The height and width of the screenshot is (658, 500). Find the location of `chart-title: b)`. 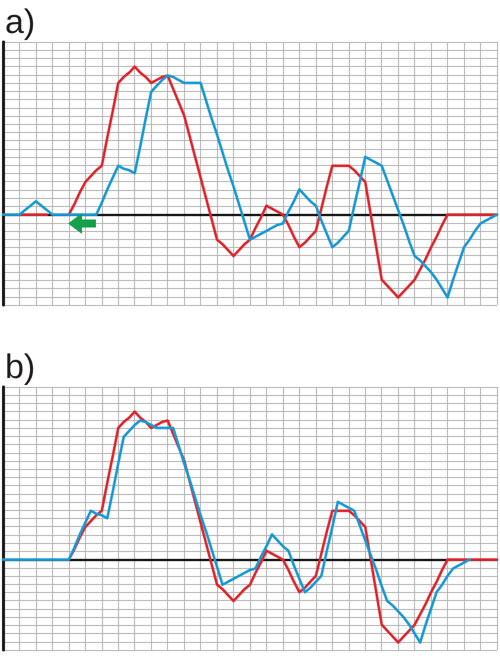

chart-title: b) is located at coordinates (20, 367).